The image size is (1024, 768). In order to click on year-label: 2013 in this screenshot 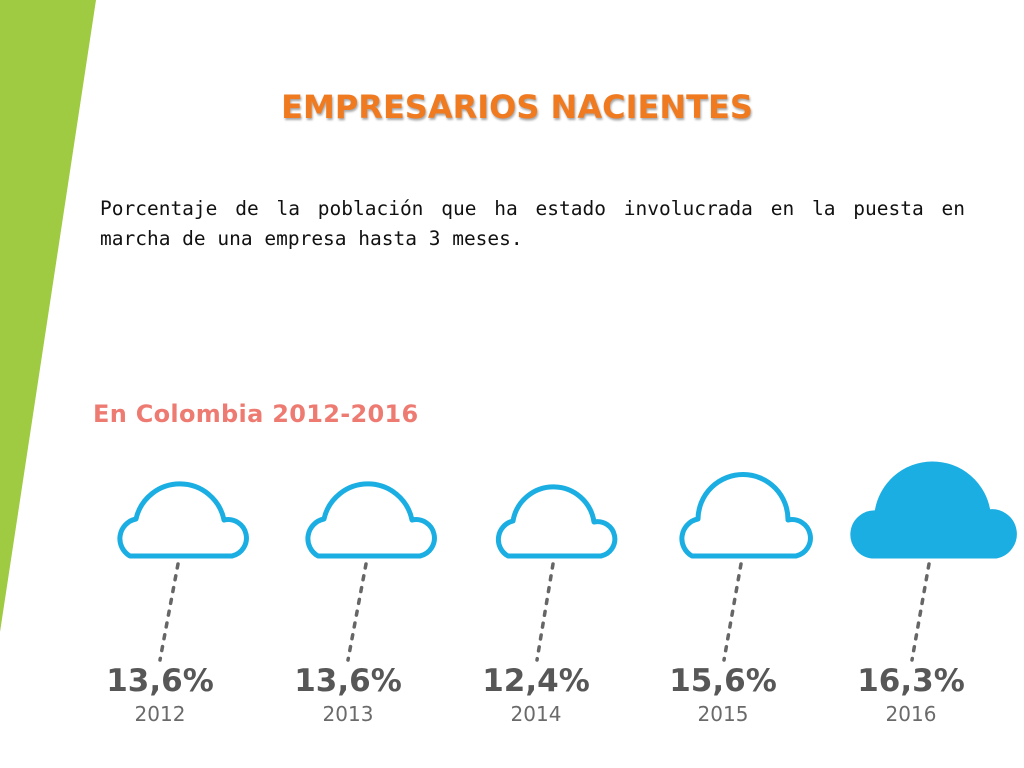, I will do `click(348, 714)`.